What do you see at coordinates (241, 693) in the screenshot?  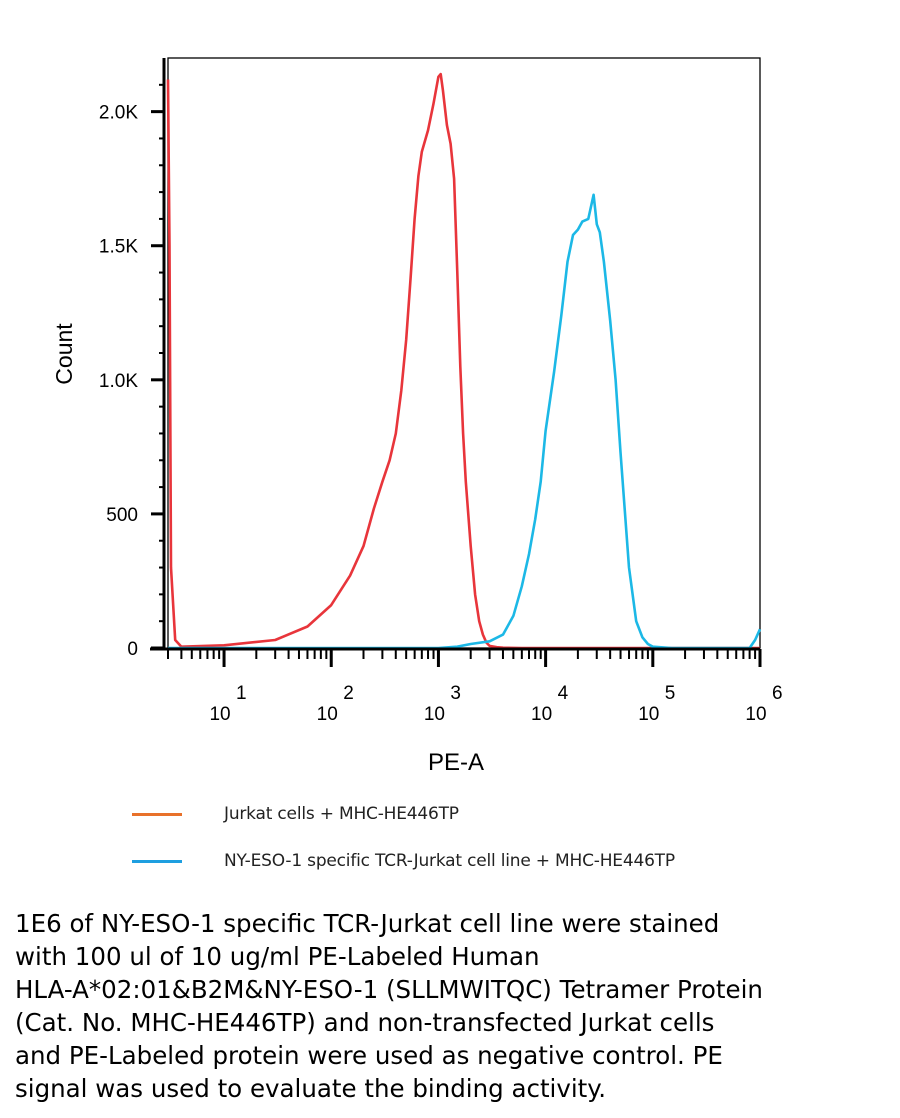 I see `x-tick-exponent: 1` at bounding box center [241, 693].